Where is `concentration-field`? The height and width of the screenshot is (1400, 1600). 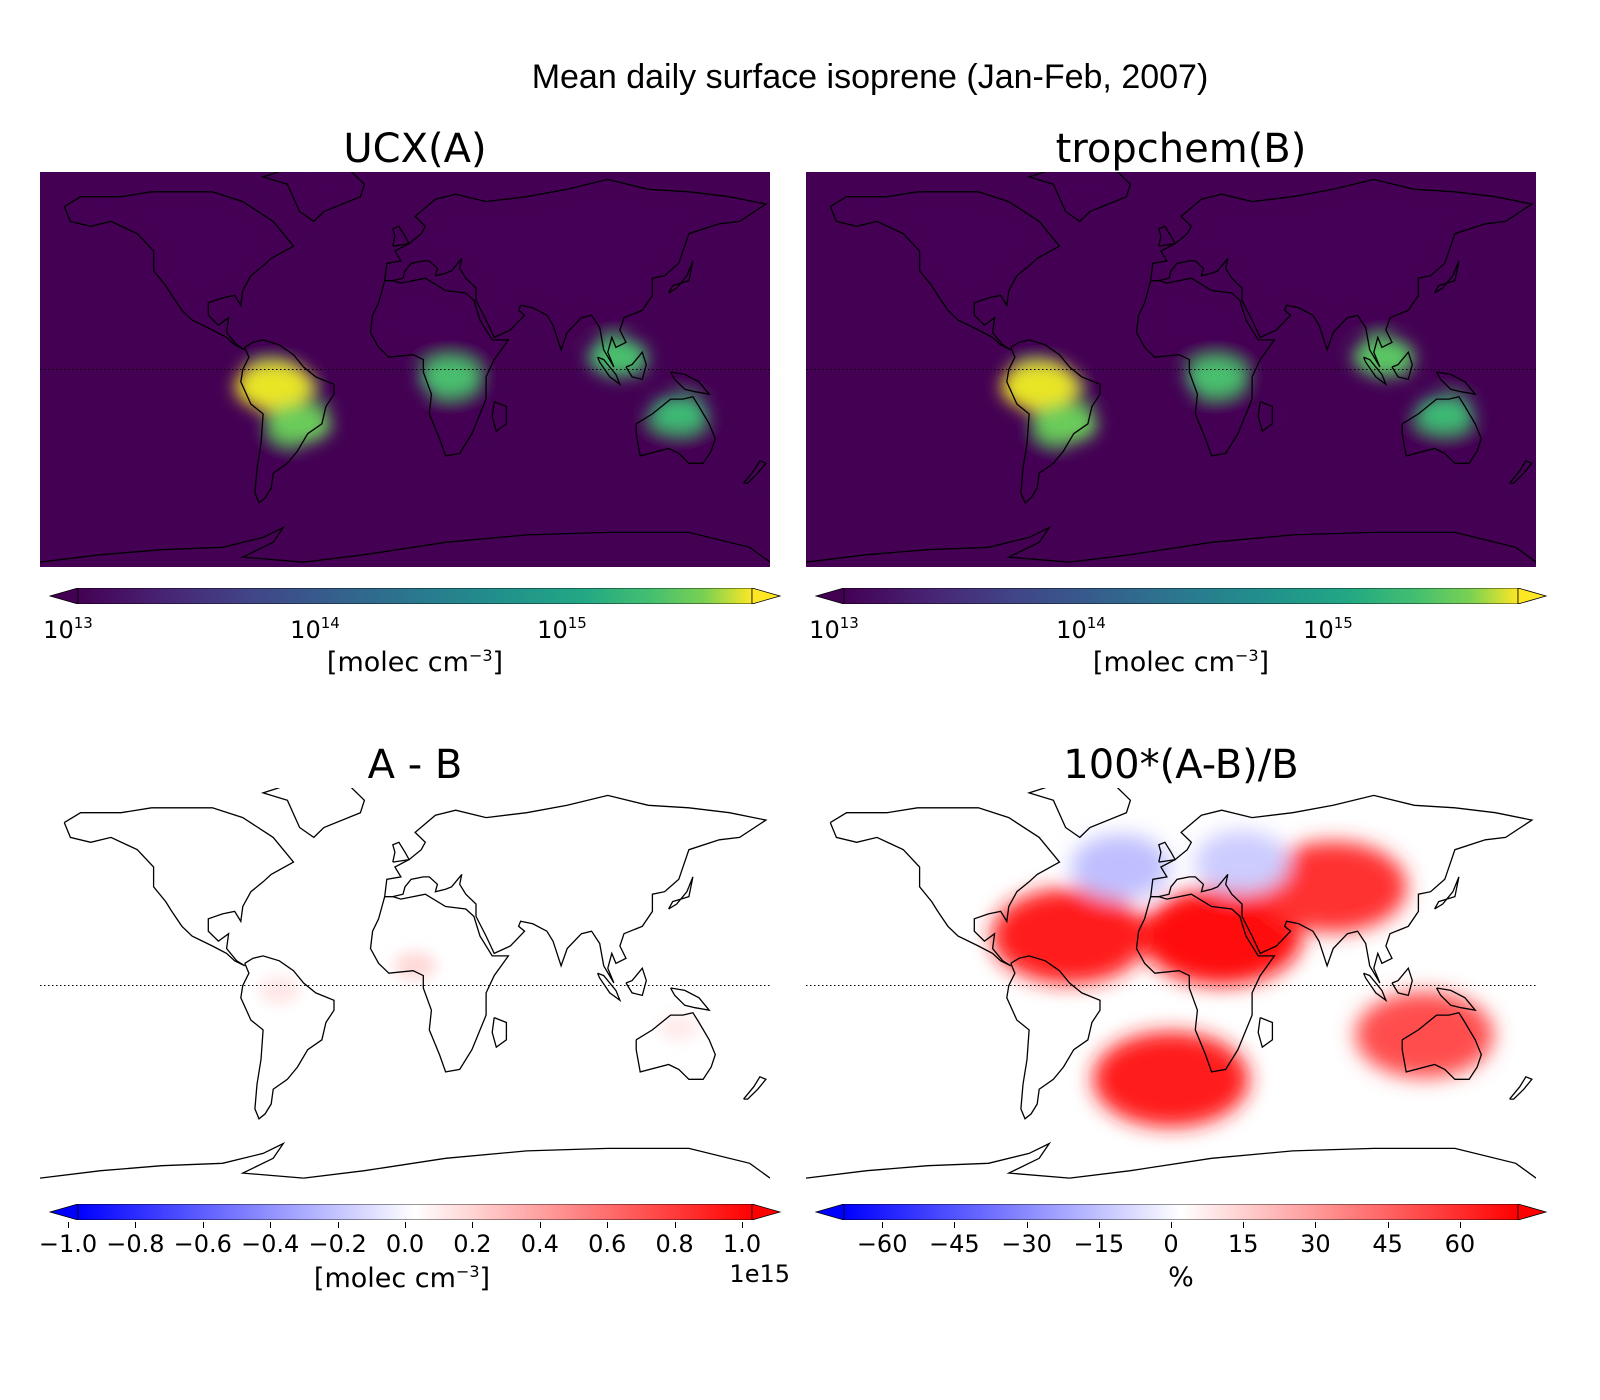
concentration-field is located at coordinates (1181, 337).